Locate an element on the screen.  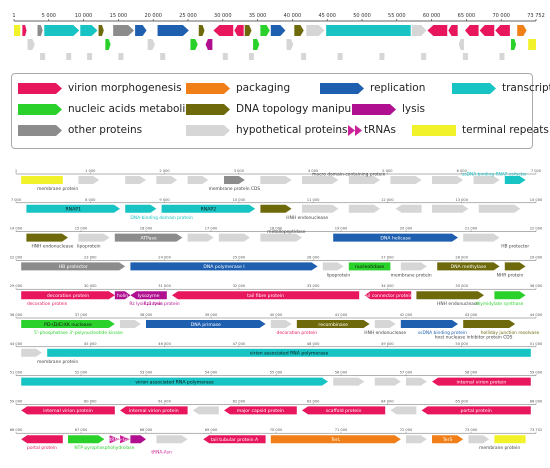
legend-label: nucleic acids metabolism is located at coordinates (134, 109).